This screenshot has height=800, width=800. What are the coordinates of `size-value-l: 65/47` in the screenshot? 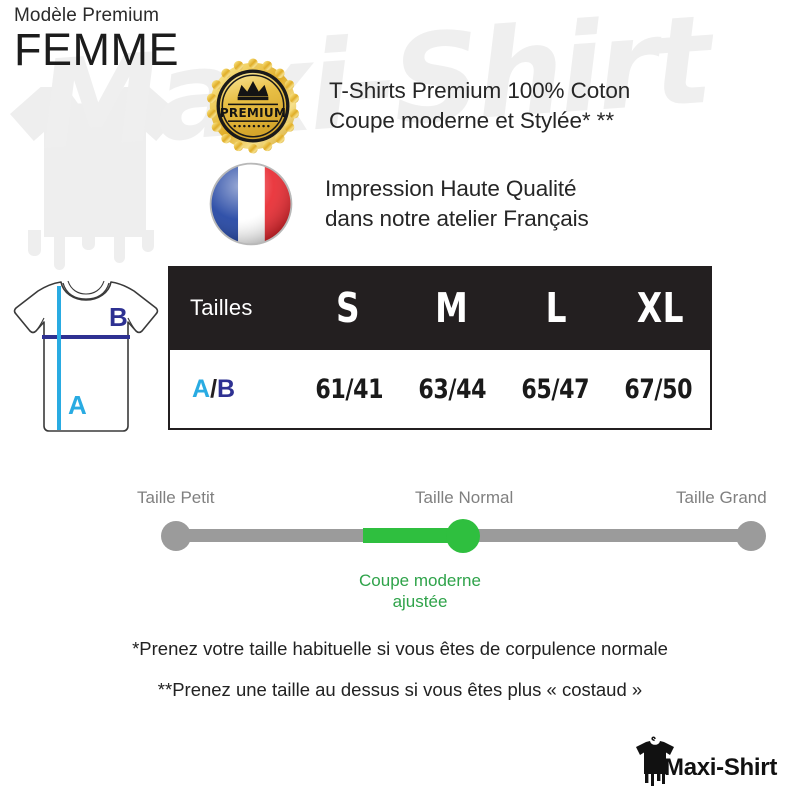 It's located at (555, 389).